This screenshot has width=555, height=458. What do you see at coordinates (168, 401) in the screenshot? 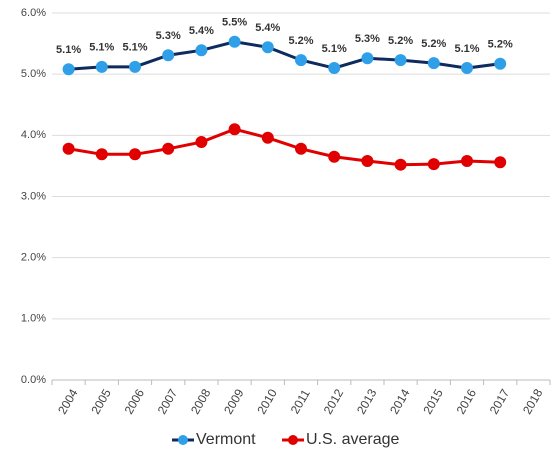
I see `x-tick-label: 2007` at bounding box center [168, 401].